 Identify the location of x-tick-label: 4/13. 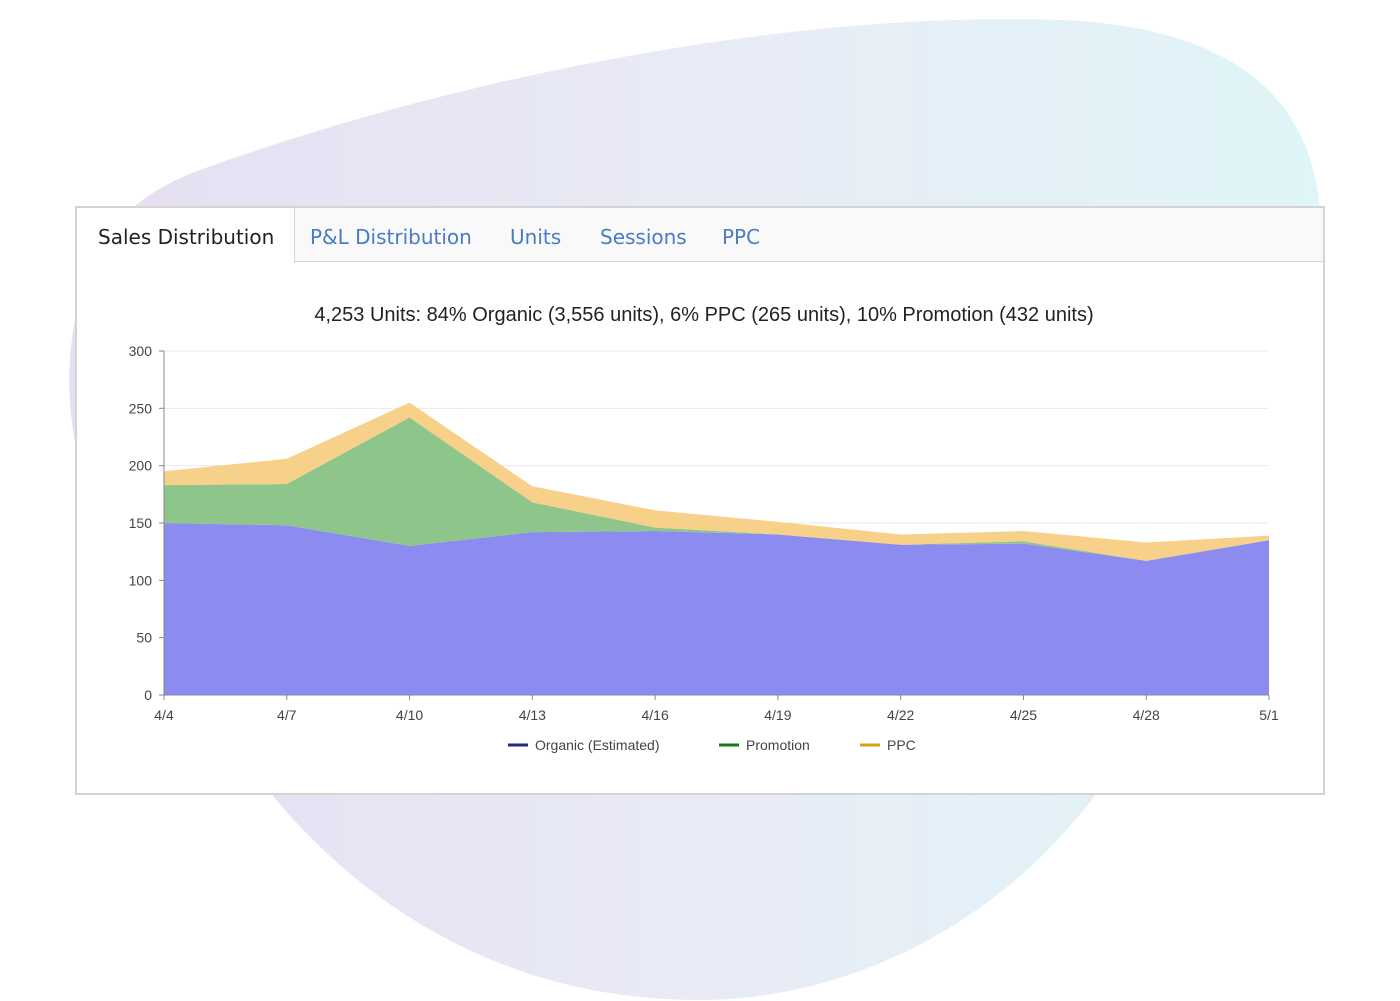
(532, 715).